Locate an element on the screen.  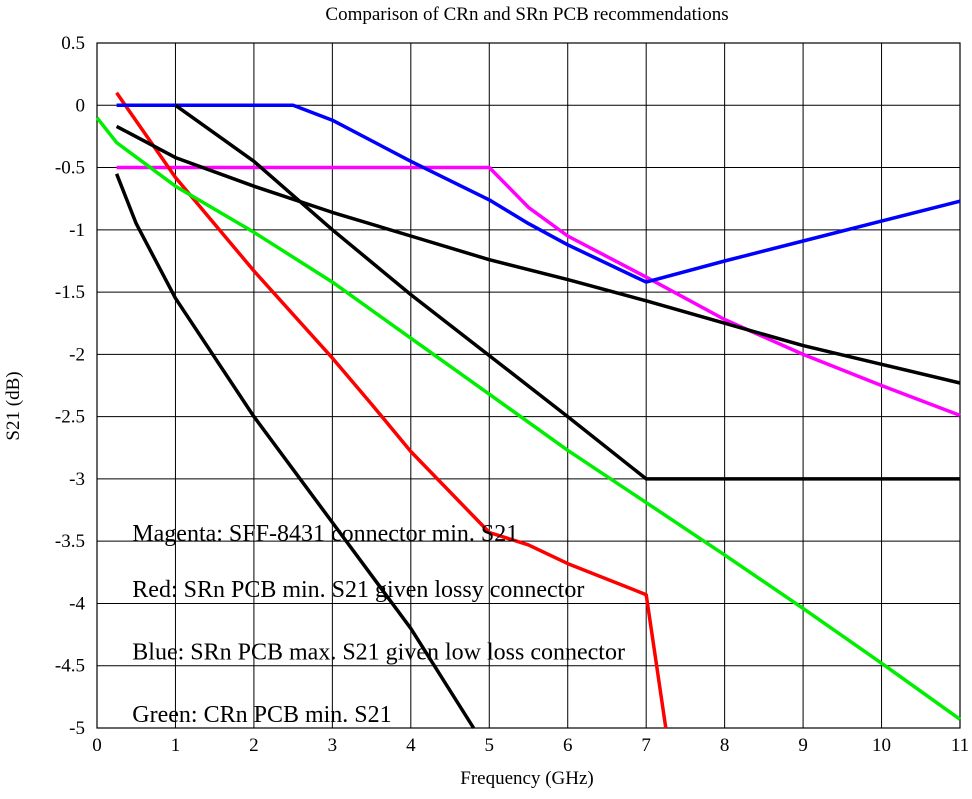
x-tick-label: 8 is located at coordinates (725, 745).